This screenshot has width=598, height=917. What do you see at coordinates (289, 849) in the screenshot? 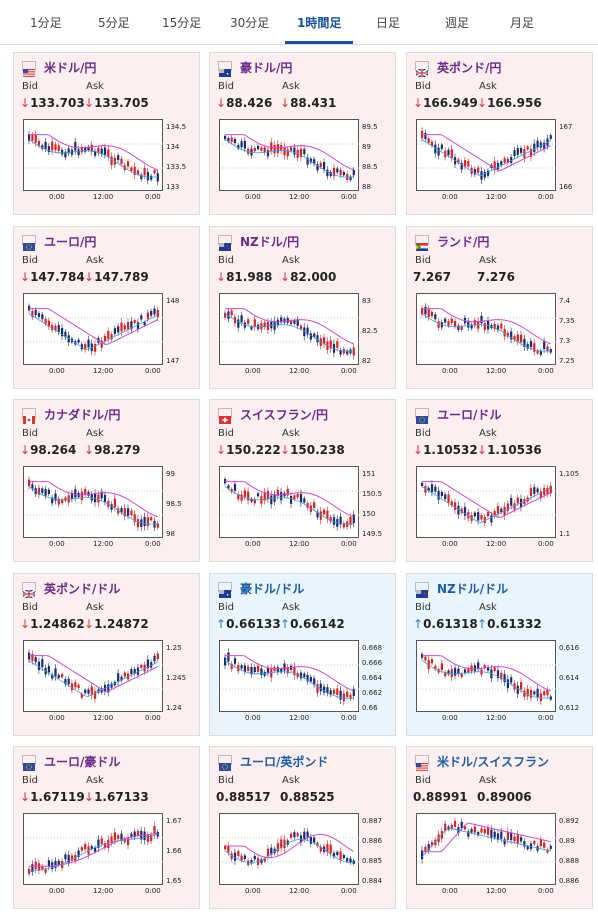
I see `chart-plot-area` at bounding box center [289, 849].